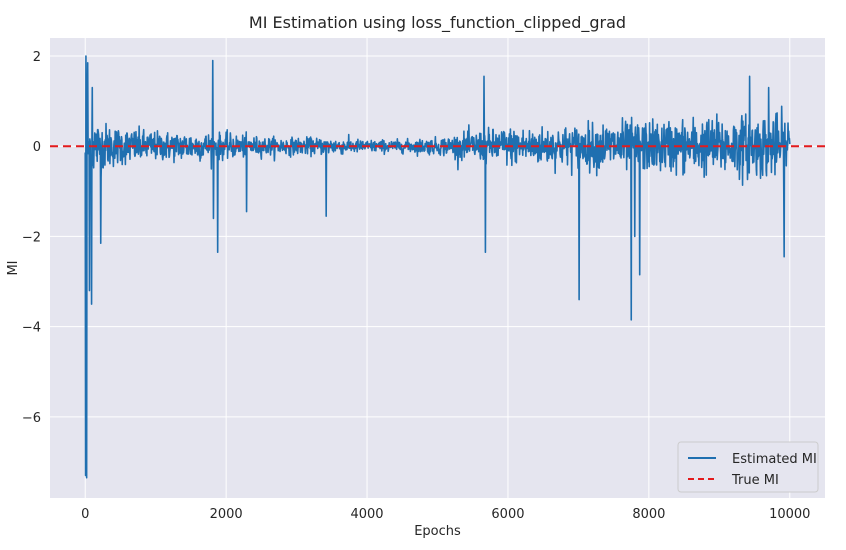 The image size is (846, 550). What do you see at coordinates (507, 514) in the screenshot?
I see `x-tick-label: 6000` at bounding box center [507, 514].